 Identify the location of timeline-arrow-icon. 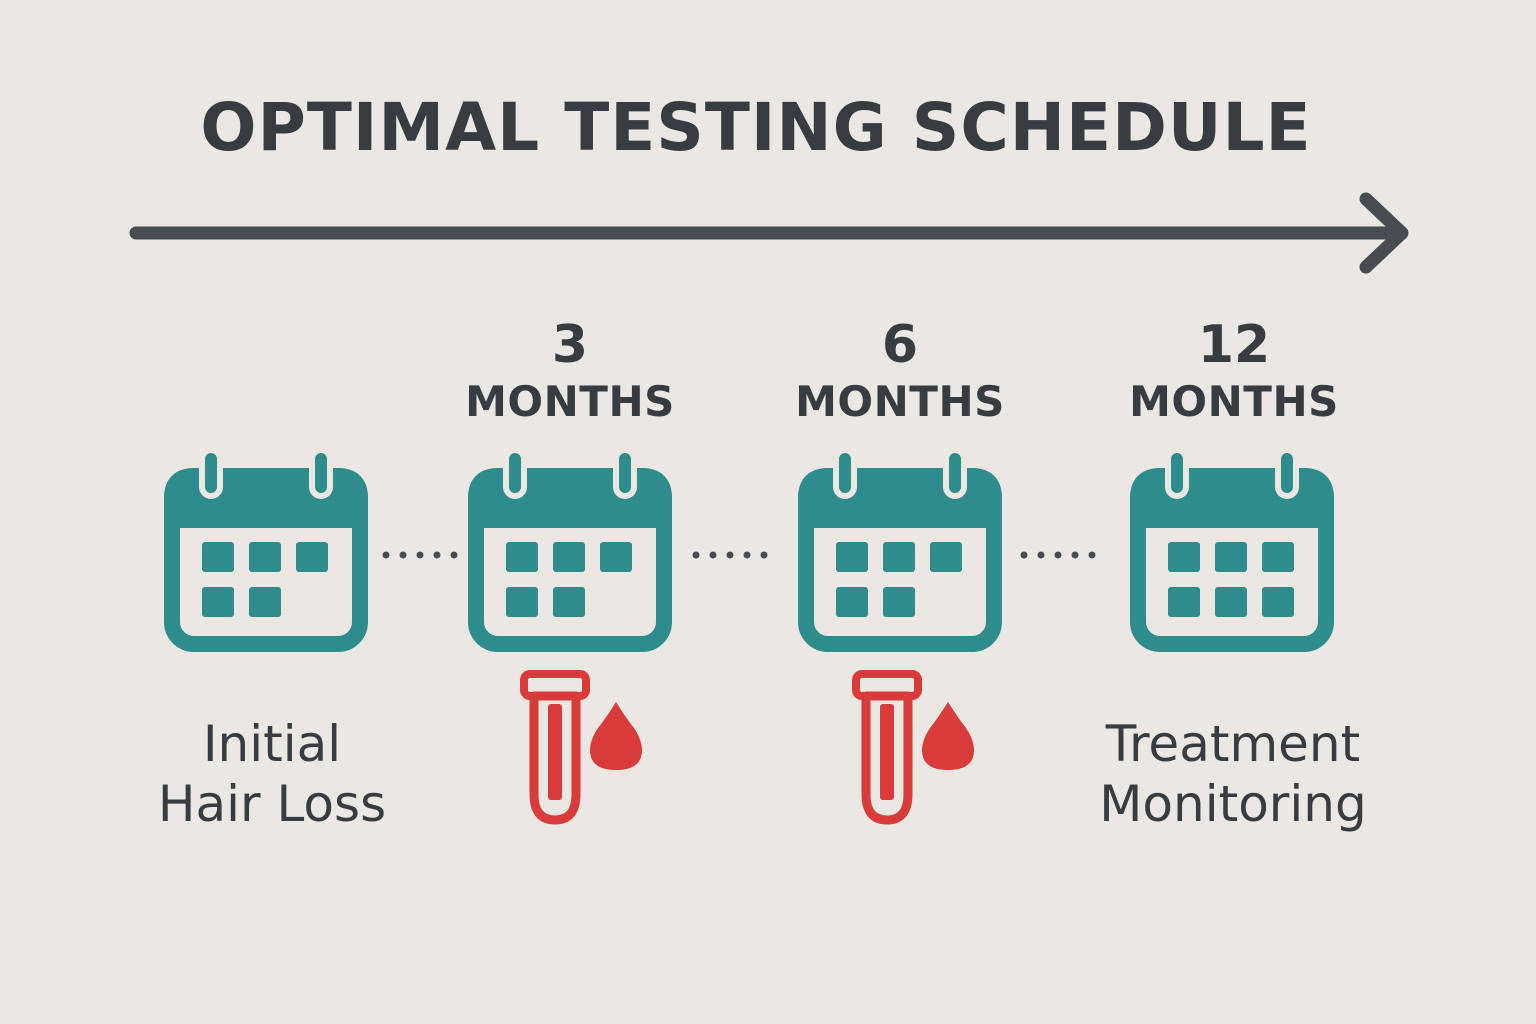
(769, 233).